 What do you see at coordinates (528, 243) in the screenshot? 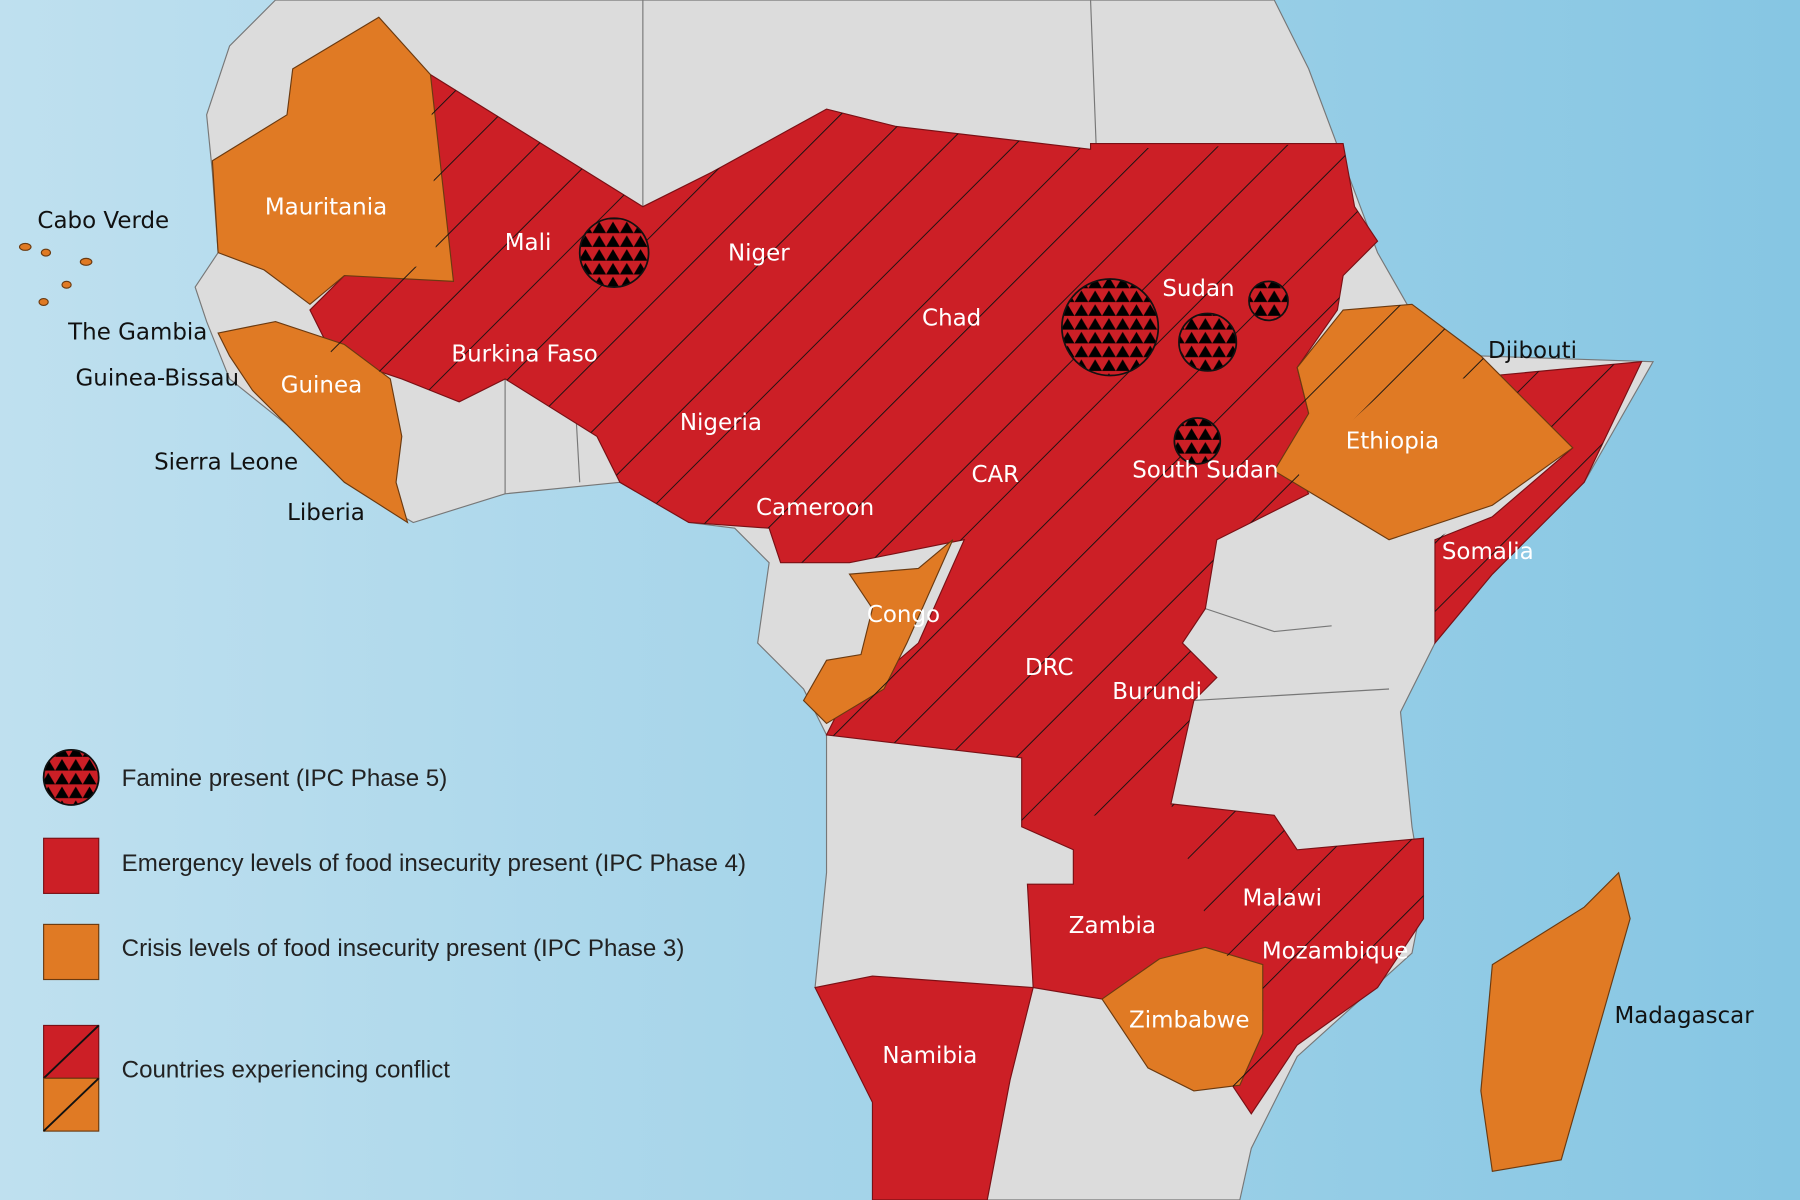
I see `country-label: Mali` at bounding box center [528, 243].